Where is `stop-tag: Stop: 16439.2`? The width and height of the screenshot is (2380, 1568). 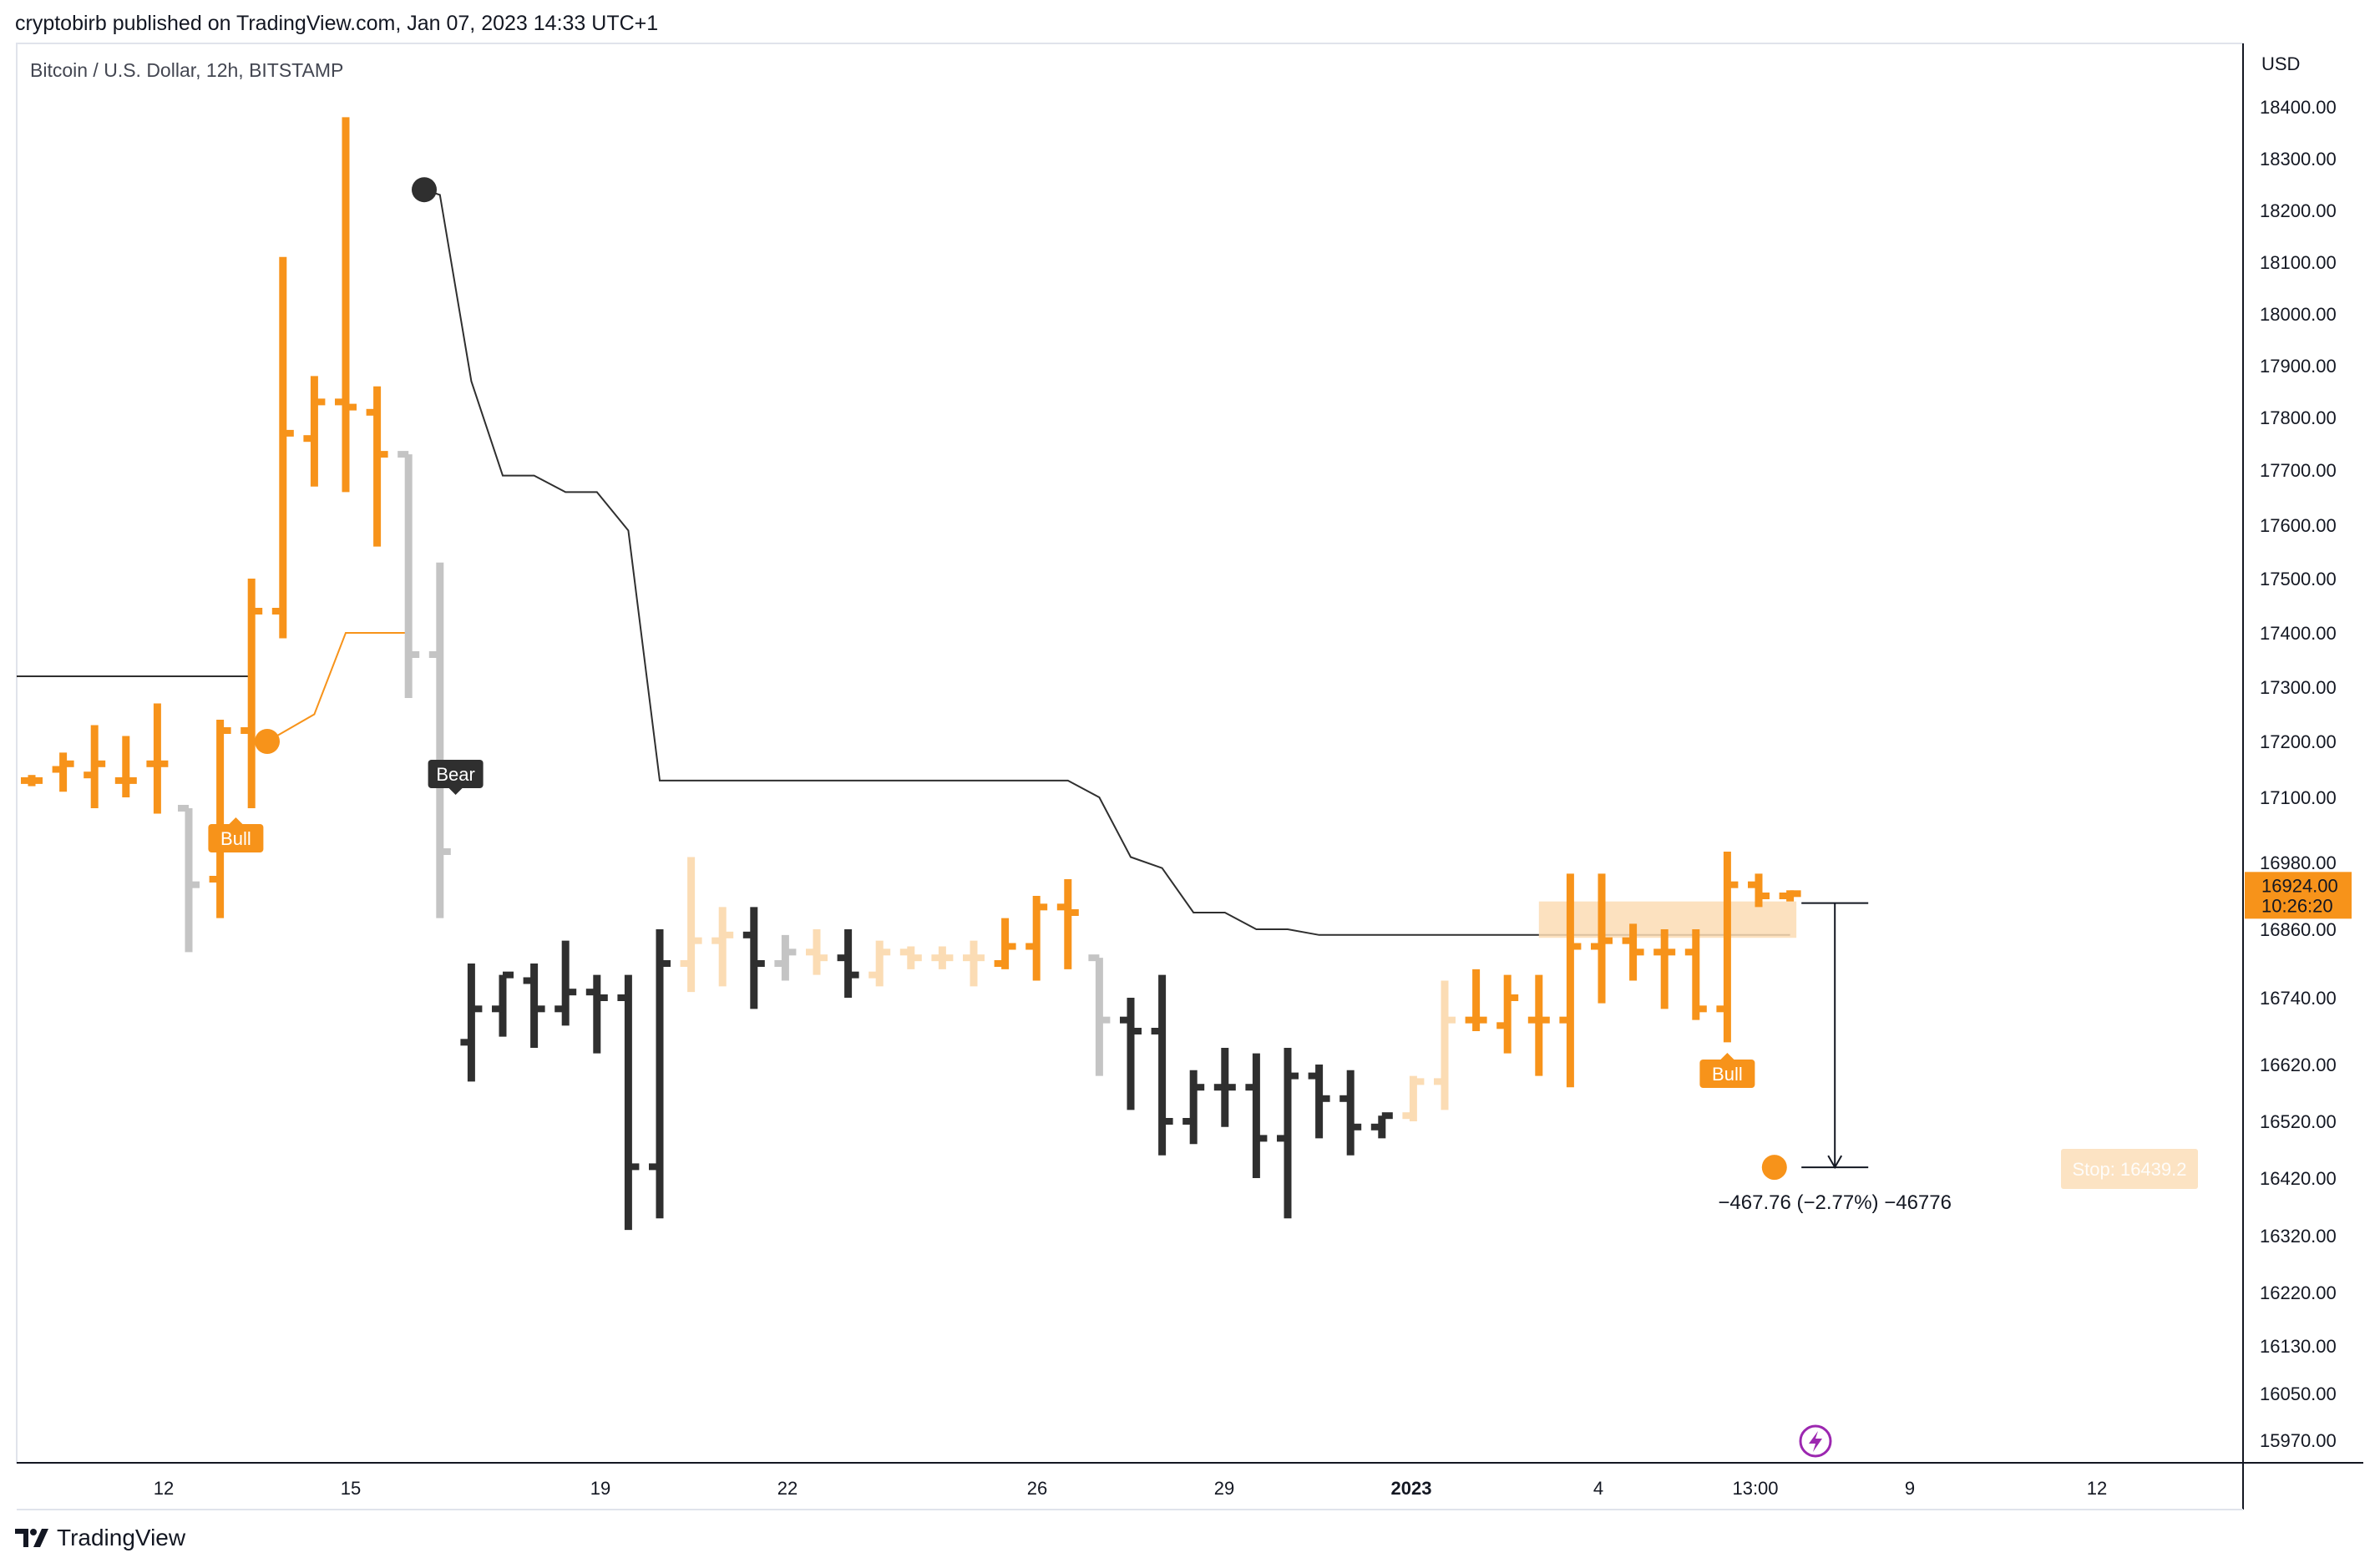
stop-tag: Stop: 16439.2 is located at coordinates (2129, 1169).